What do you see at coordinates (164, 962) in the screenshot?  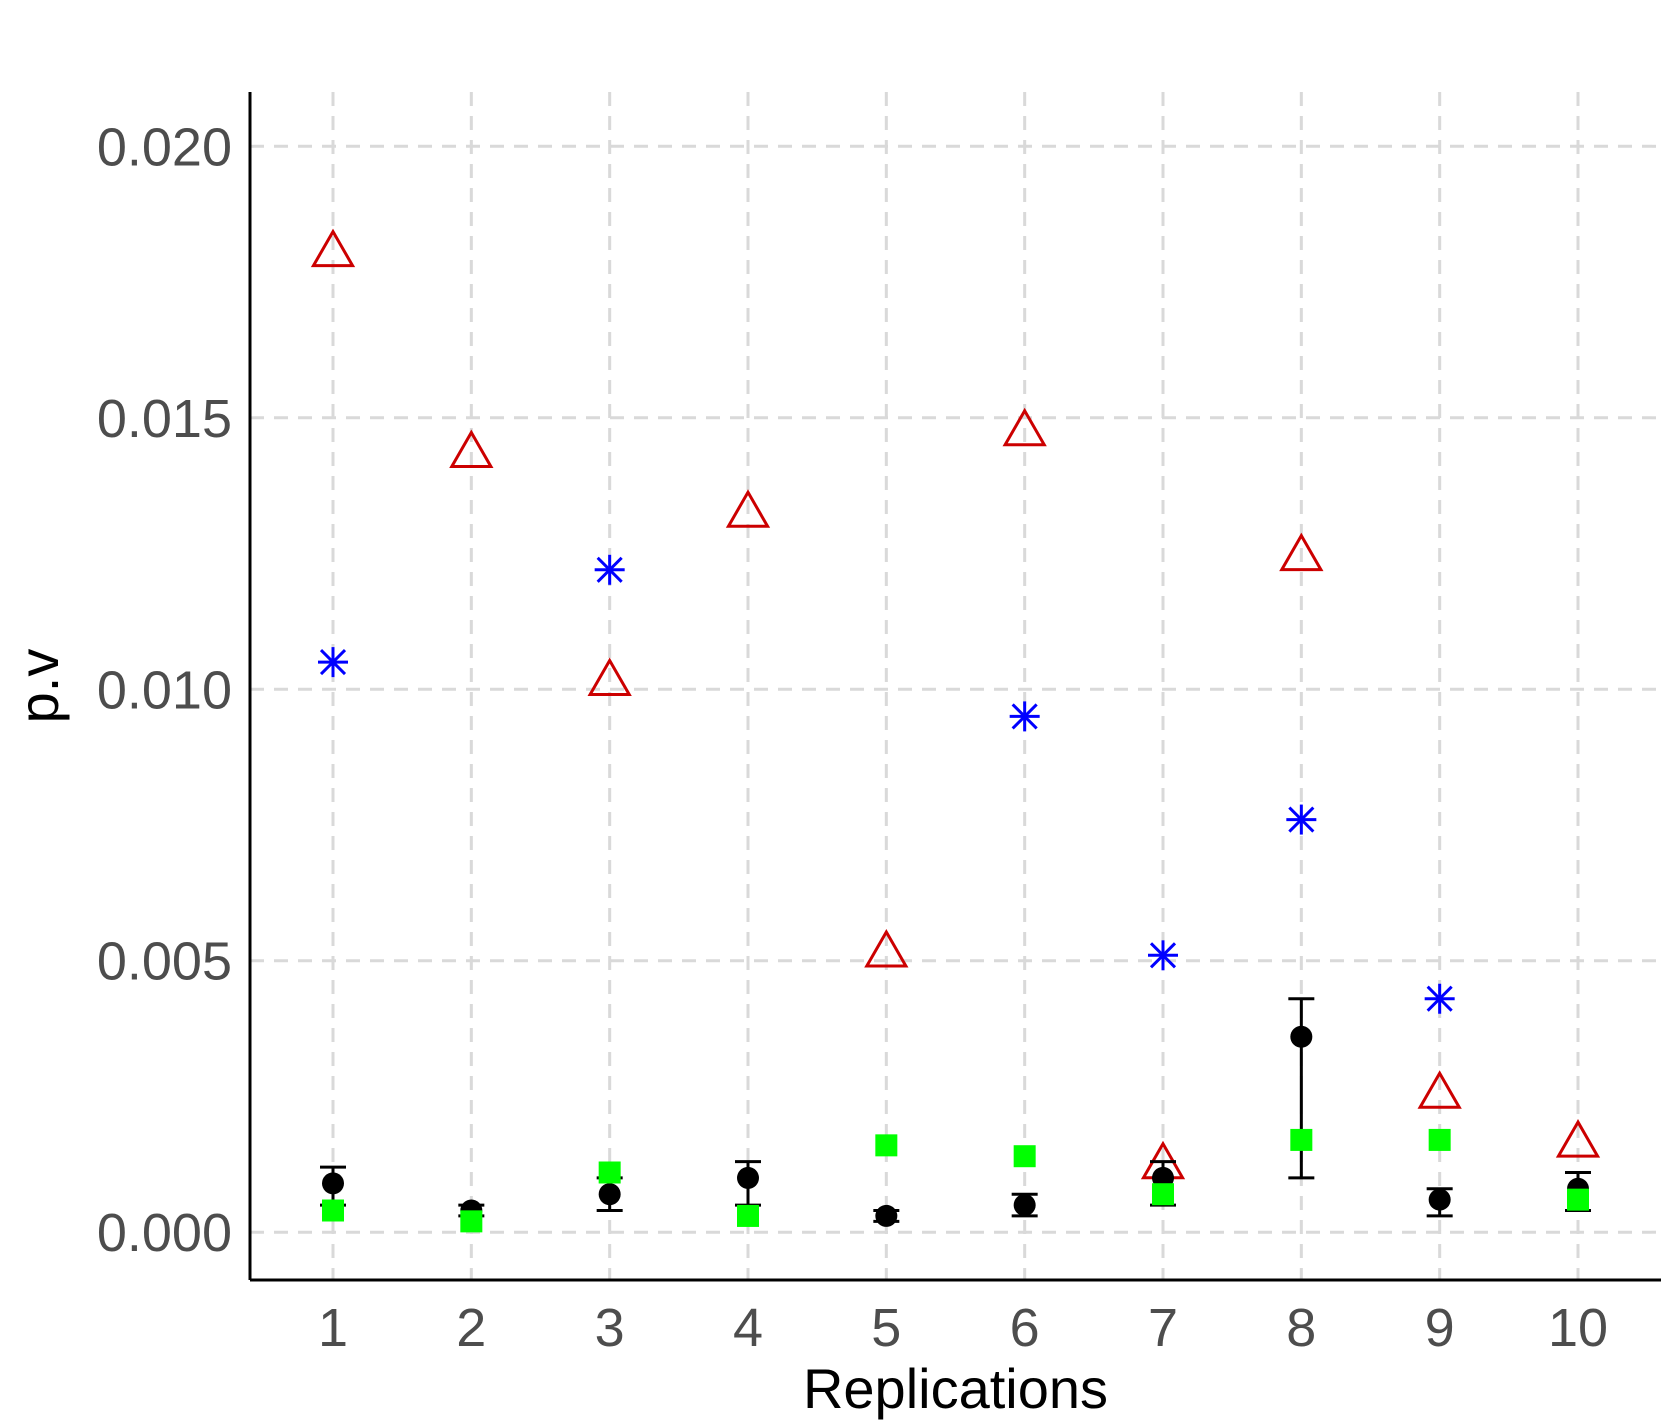 I see `y-tick-label: 0.005` at bounding box center [164, 962].